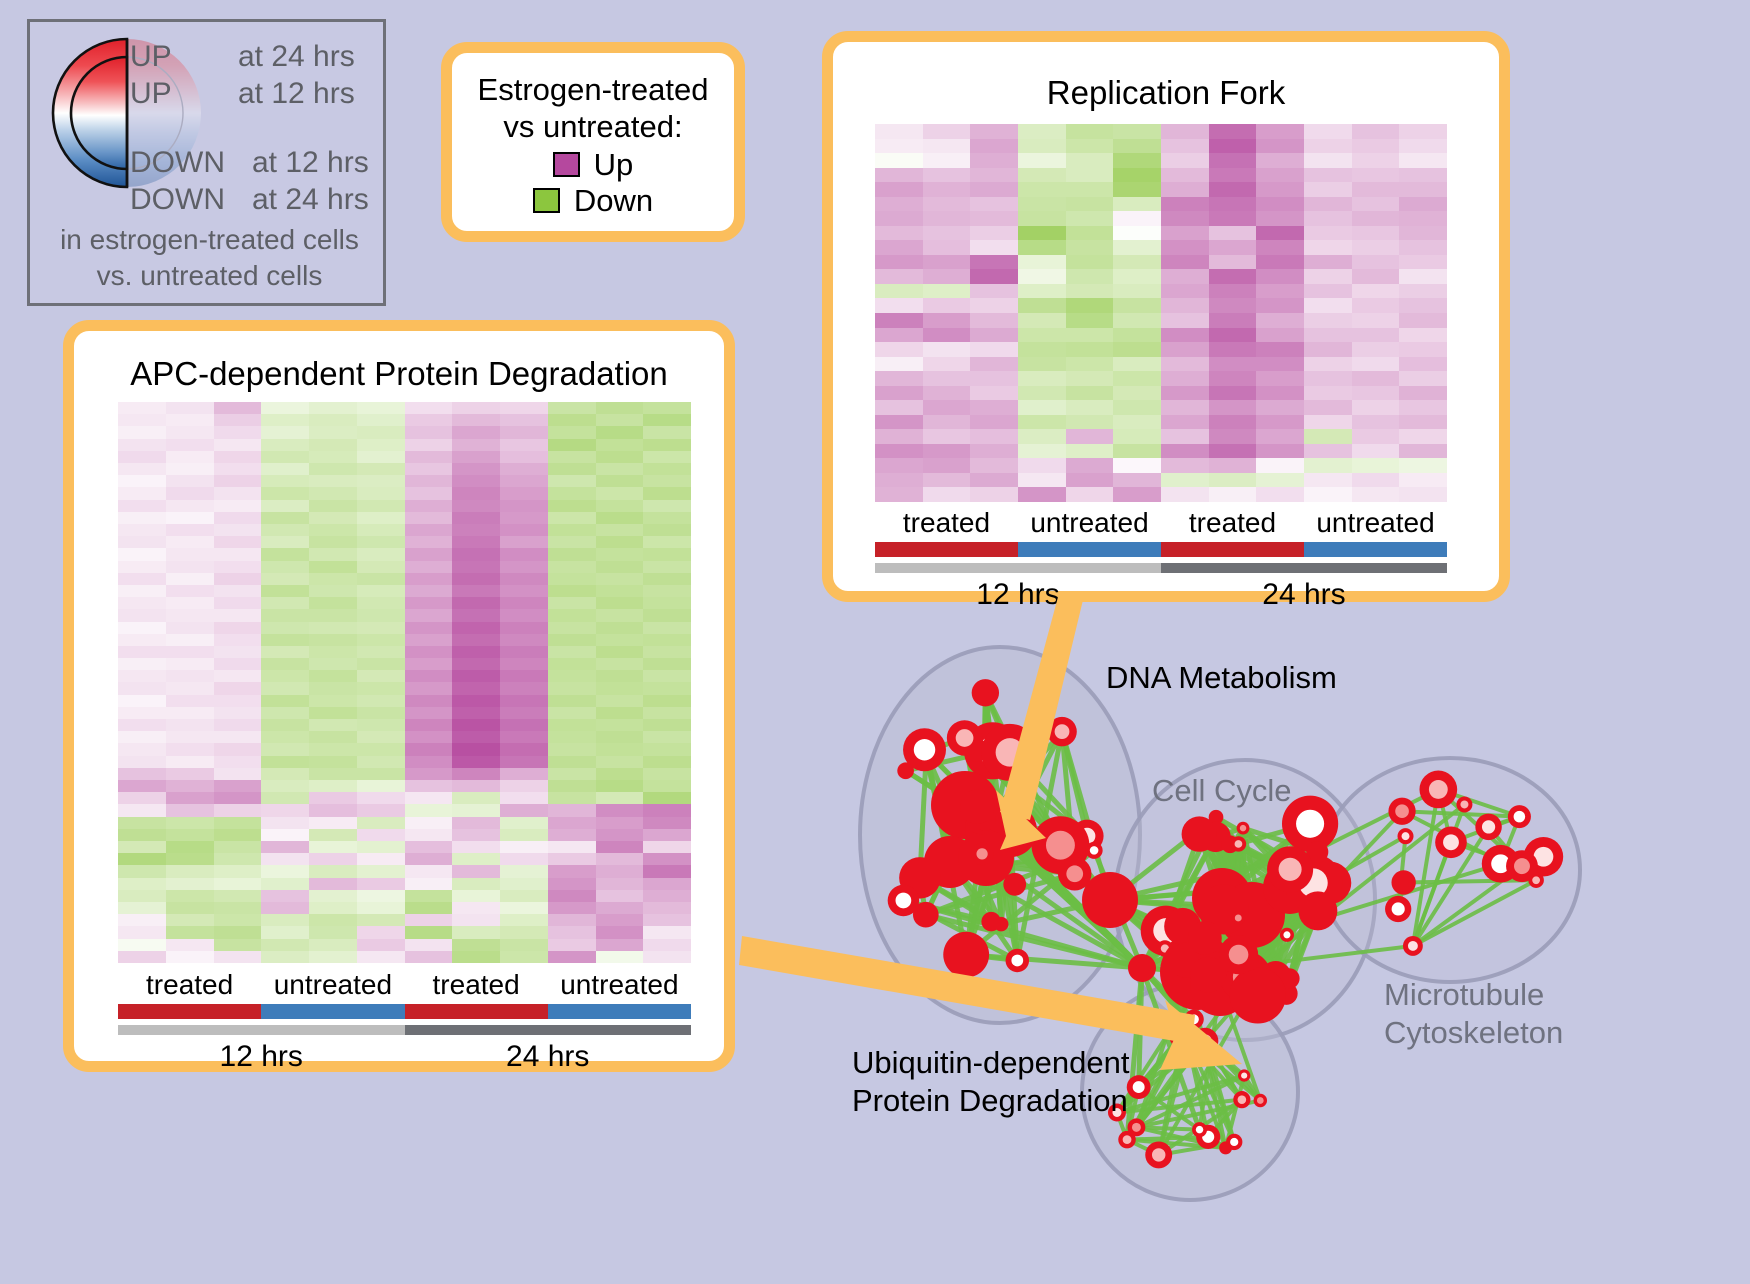  I want to click on apc-title: APC-dependent Protein Degradation, so click(399, 374).